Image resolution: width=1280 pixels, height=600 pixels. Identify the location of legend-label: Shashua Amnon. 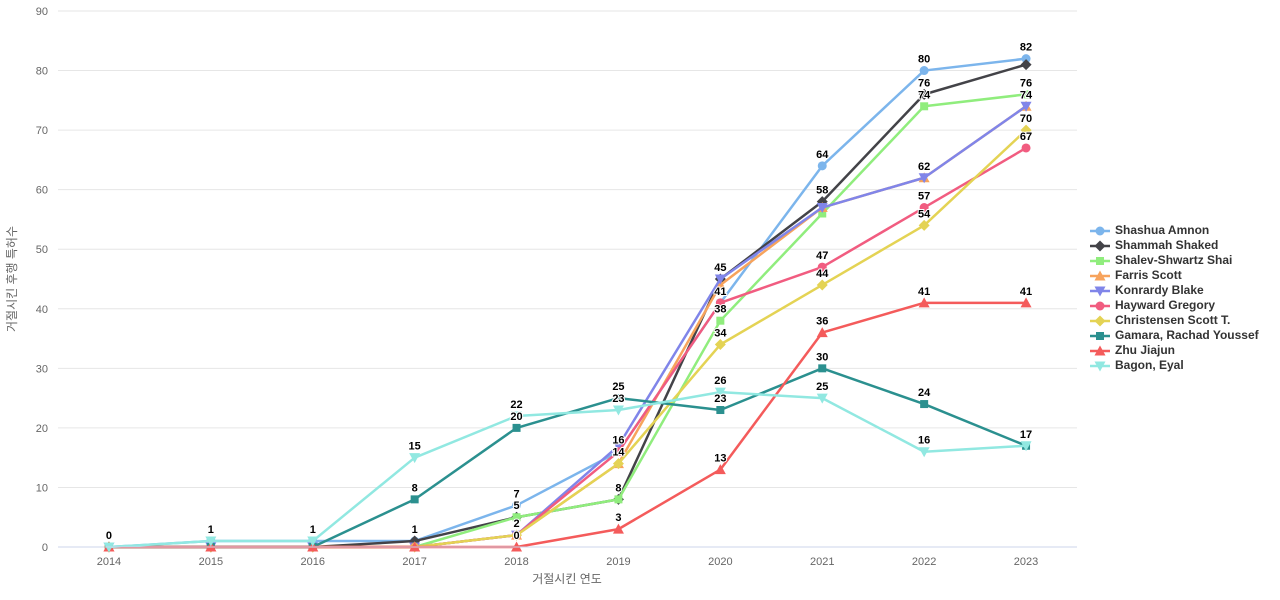
(1162, 230).